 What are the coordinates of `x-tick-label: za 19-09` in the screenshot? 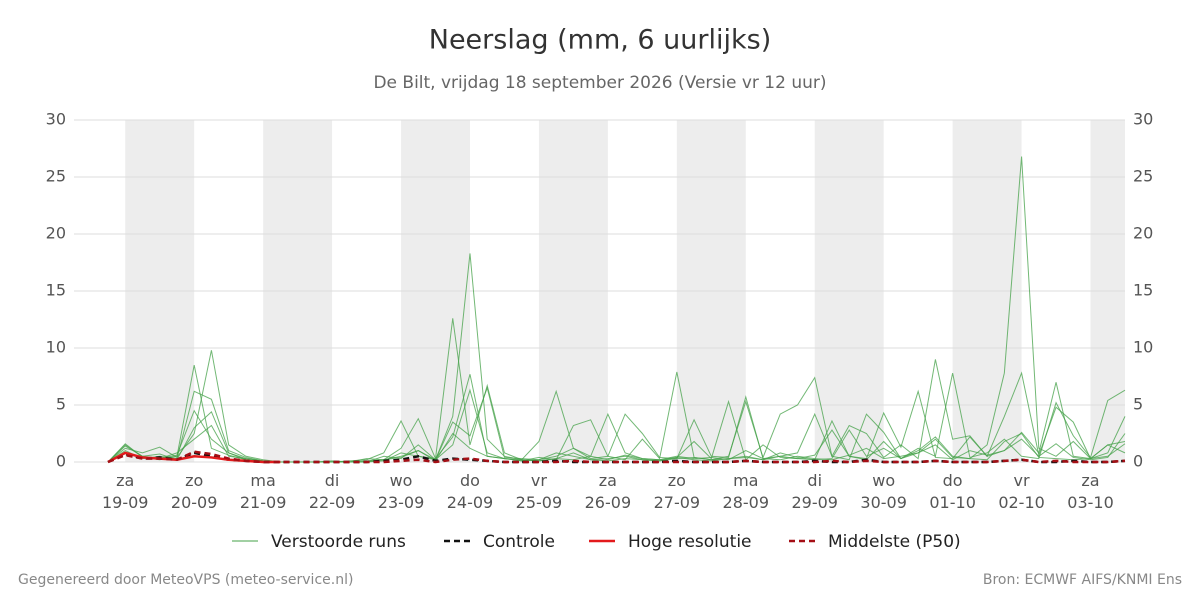 It's located at (125, 491).